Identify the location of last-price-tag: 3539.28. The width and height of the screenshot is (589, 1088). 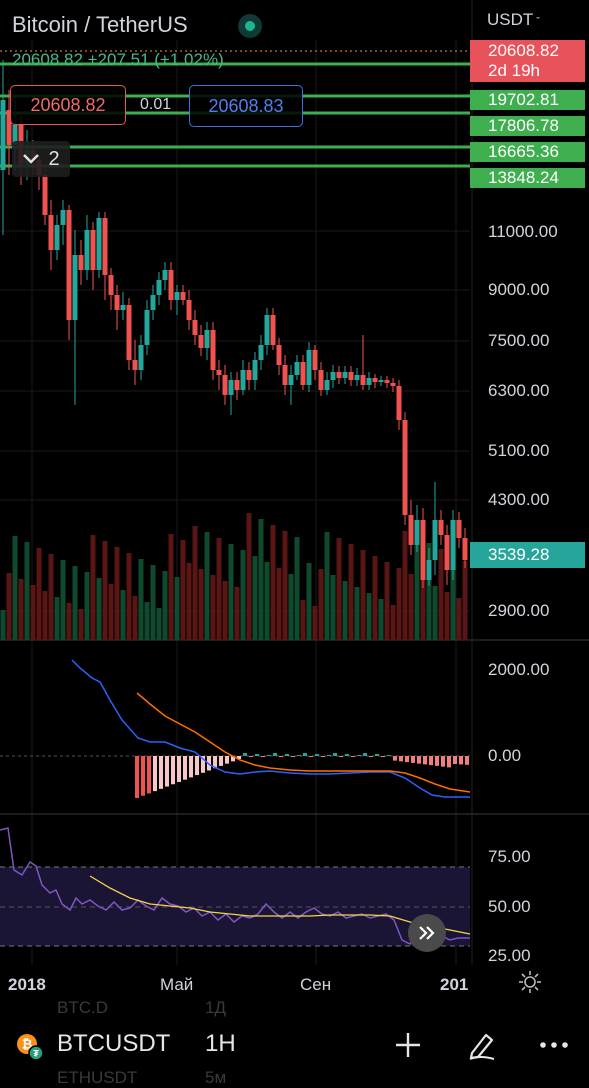
(527, 555).